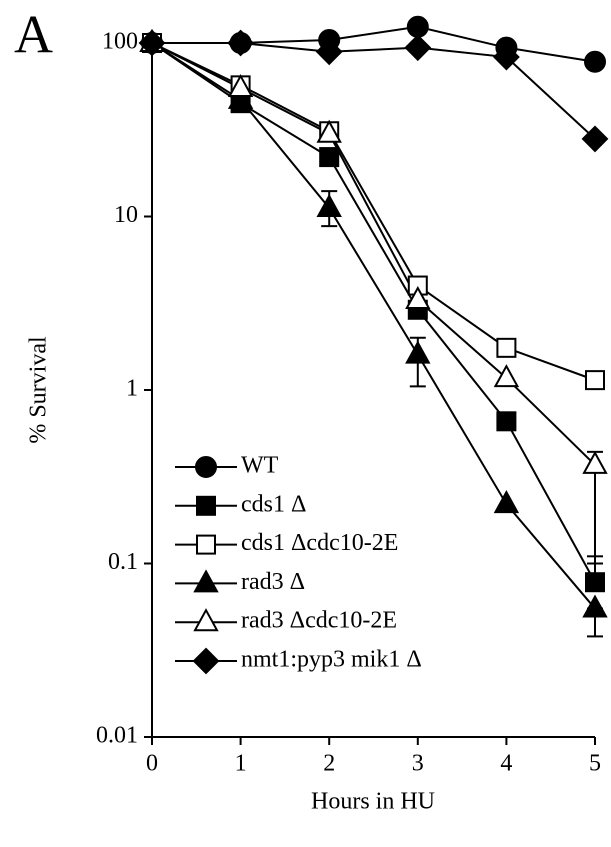 This screenshot has width=611, height=847. I want to click on panel-label: A, so click(33, 34).